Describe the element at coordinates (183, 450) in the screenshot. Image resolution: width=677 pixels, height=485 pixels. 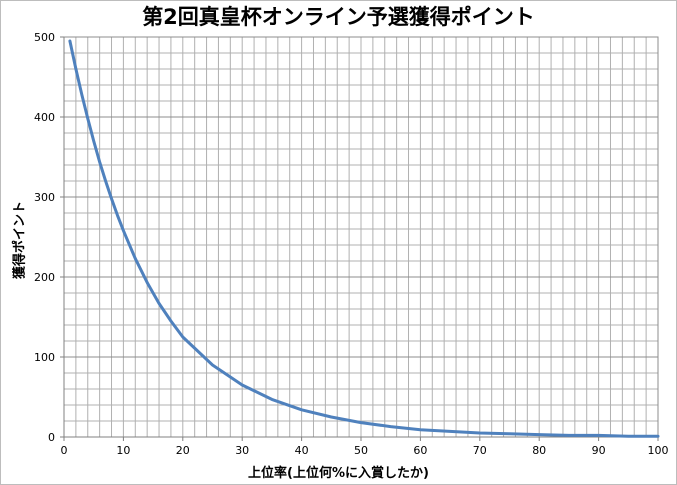
I see `x-tick-label: 20` at that location.